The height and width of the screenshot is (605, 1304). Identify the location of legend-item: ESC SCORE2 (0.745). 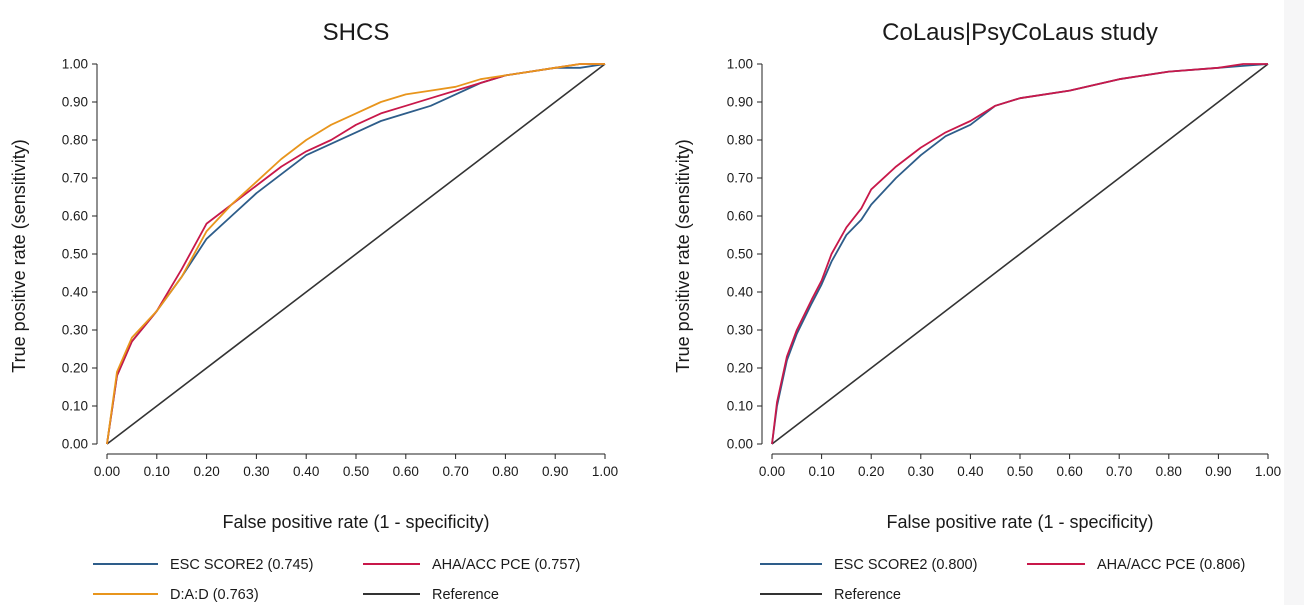
(203, 565).